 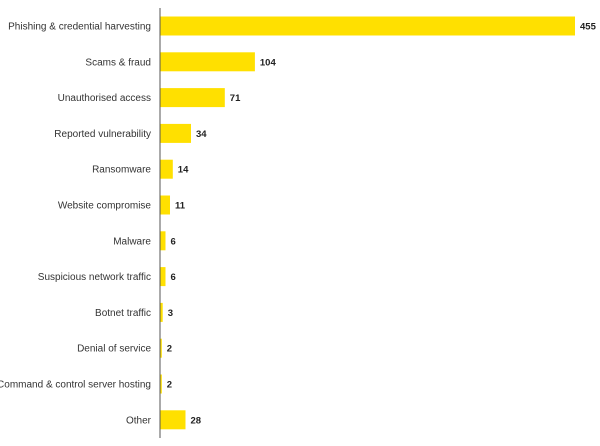 I want to click on category-label: Suspicious network traffic, so click(x=94, y=277).